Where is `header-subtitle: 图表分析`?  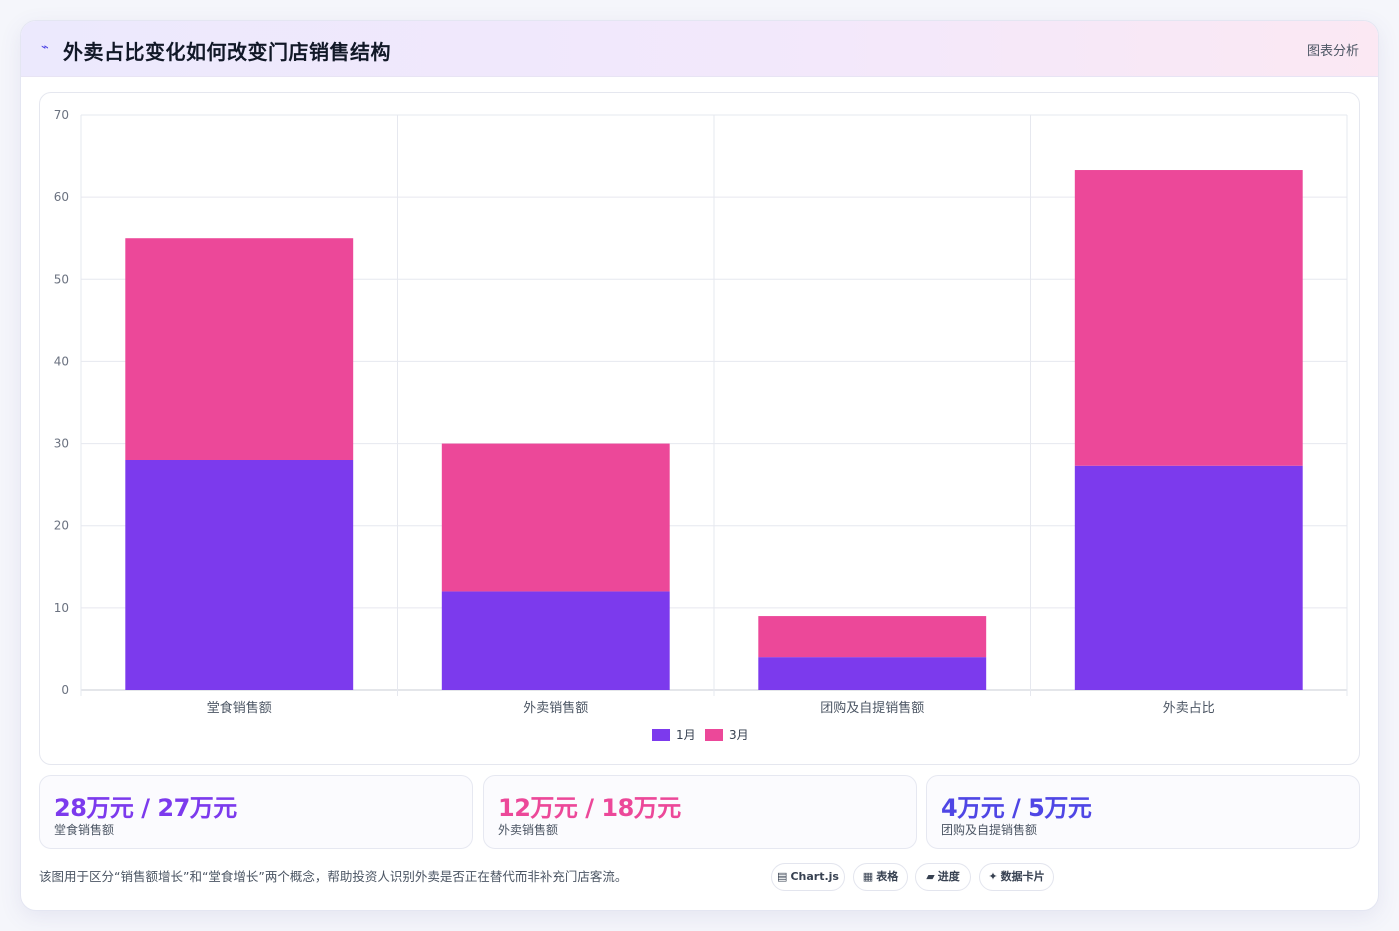
header-subtitle: 图表分析 is located at coordinates (1332, 51).